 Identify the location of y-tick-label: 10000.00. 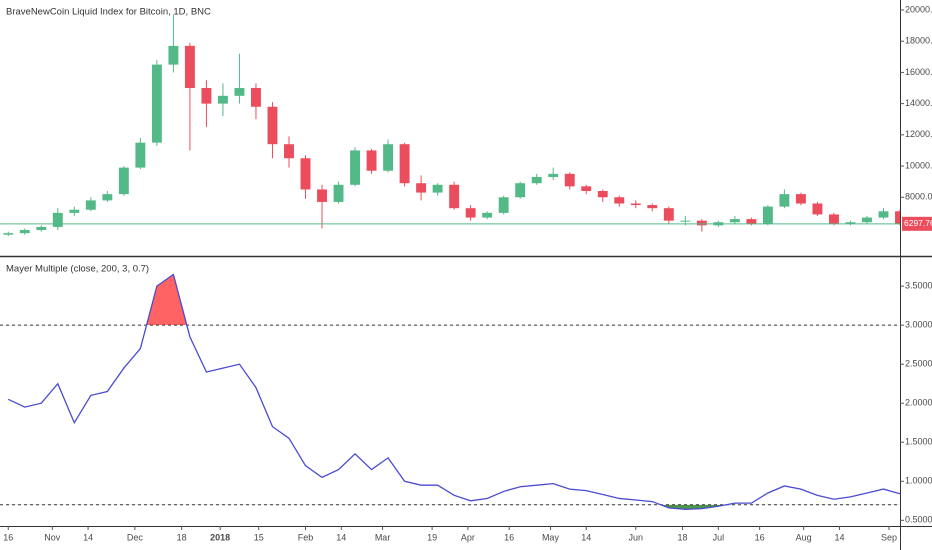
(918, 165).